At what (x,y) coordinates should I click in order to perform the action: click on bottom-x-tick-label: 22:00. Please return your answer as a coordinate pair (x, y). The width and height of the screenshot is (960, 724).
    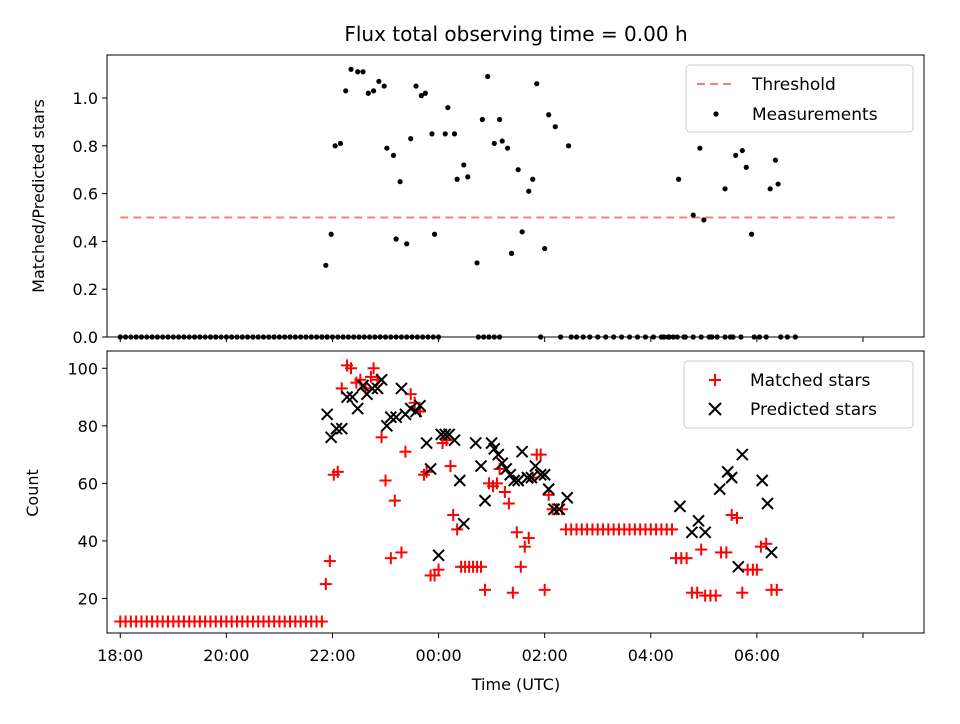
    Looking at the image, I should click on (332, 655).